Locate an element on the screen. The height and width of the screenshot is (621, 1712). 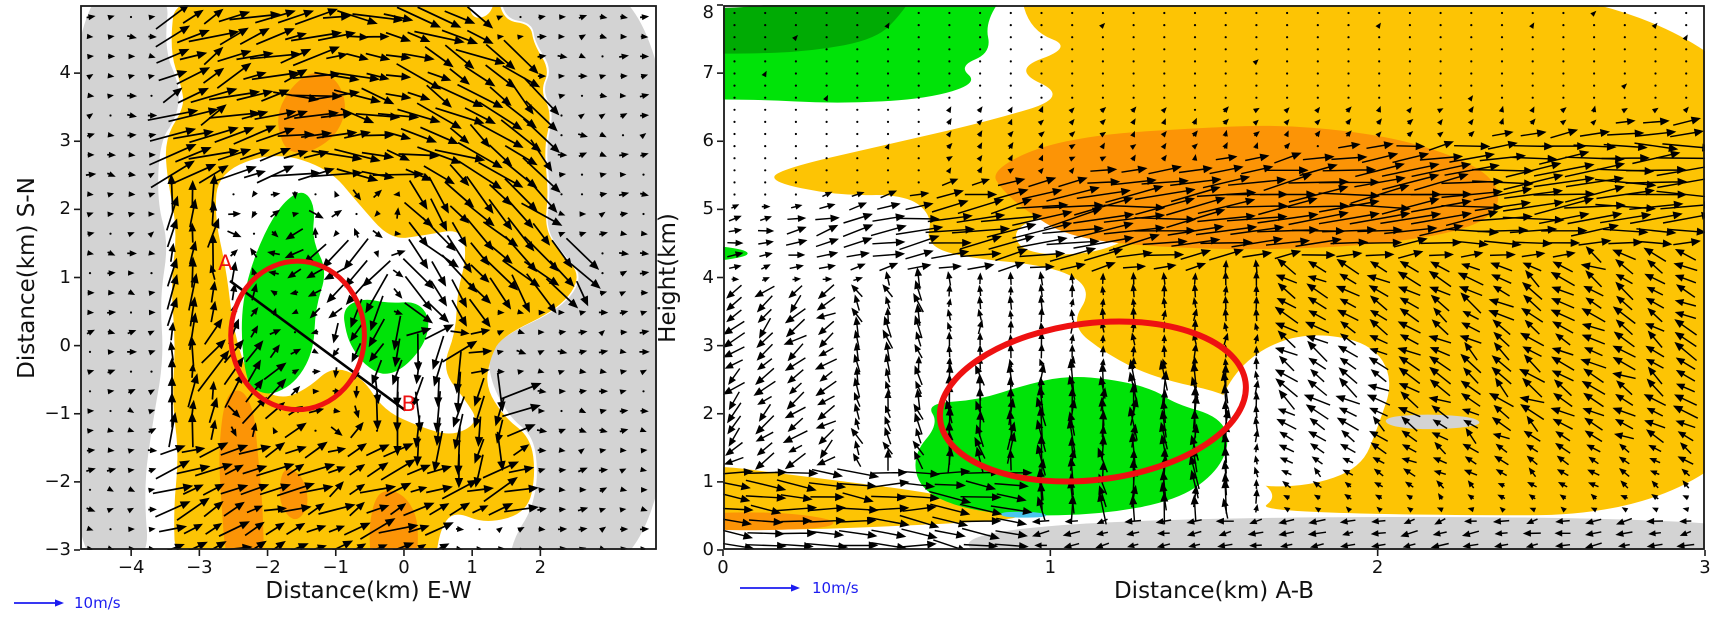
right-xaxis-title: Distance(km) A-B is located at coordinates (1214, 591).